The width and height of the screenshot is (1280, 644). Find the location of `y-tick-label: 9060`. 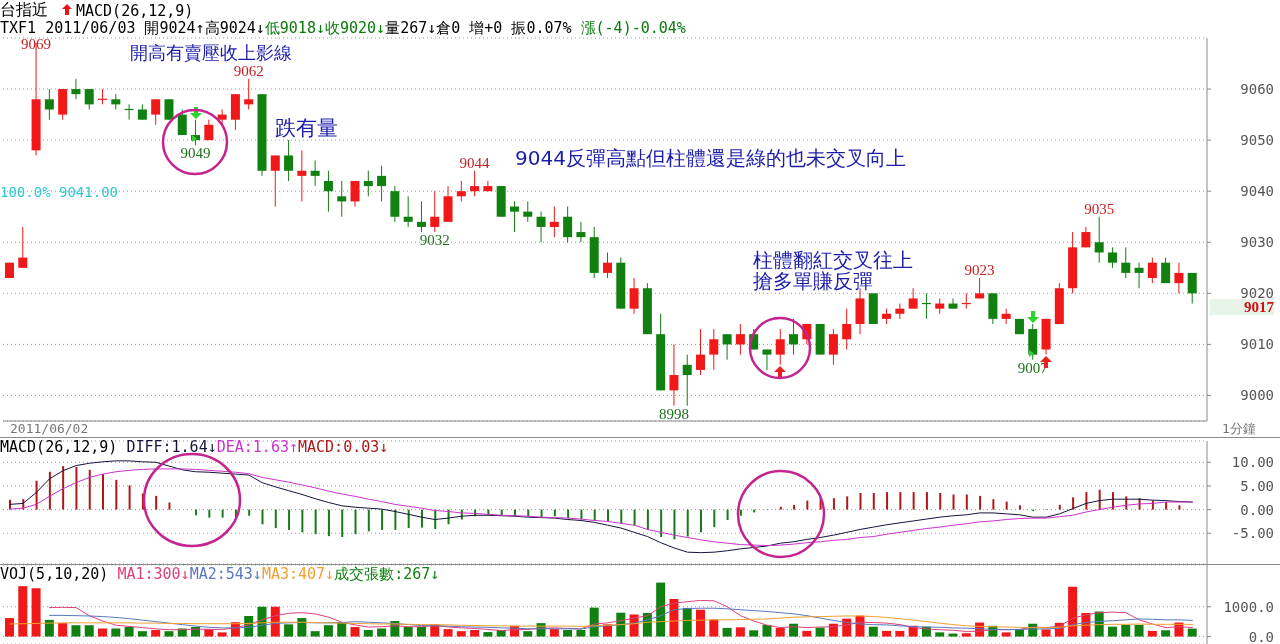

y-tick-label: 9060 is located at coordinates (1257, 89).